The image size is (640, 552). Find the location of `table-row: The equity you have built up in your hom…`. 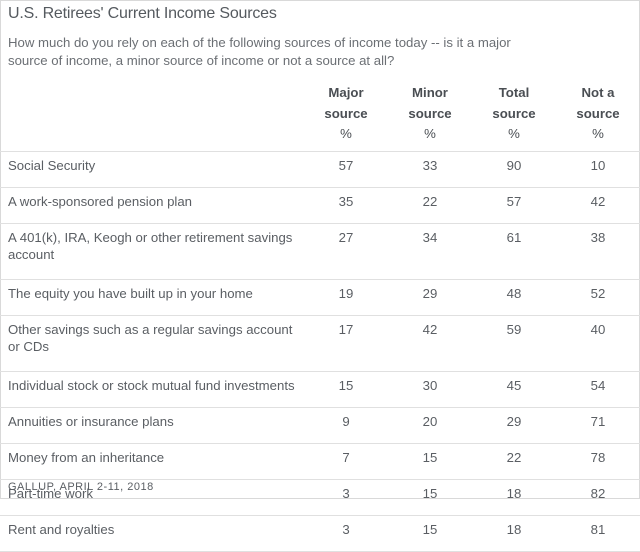

table-row: The equity you have built up in your hom… is located at coordinates (320, 297).